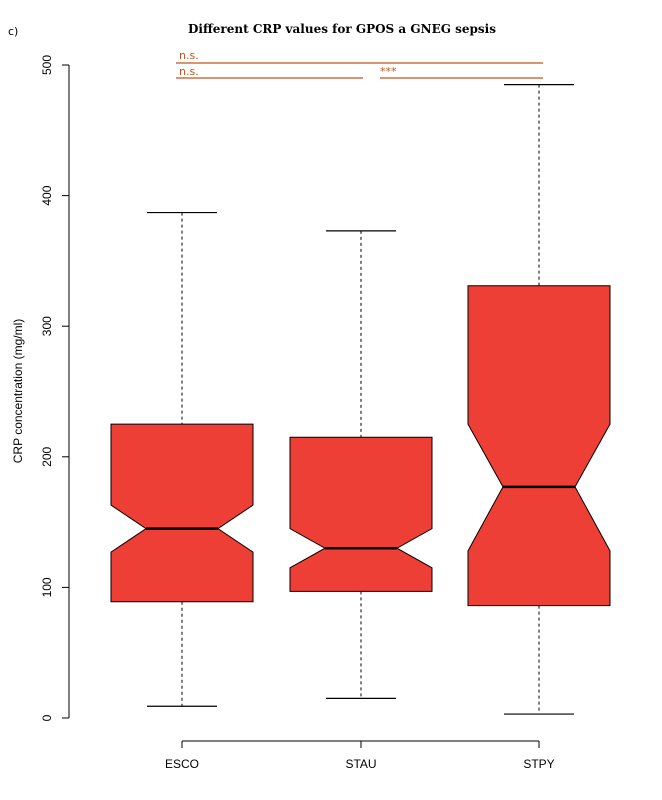 This screenshot has height=800, width=662. I want to click on y-axis-label: CRP concentration (mg/ml), so click(18, 391).